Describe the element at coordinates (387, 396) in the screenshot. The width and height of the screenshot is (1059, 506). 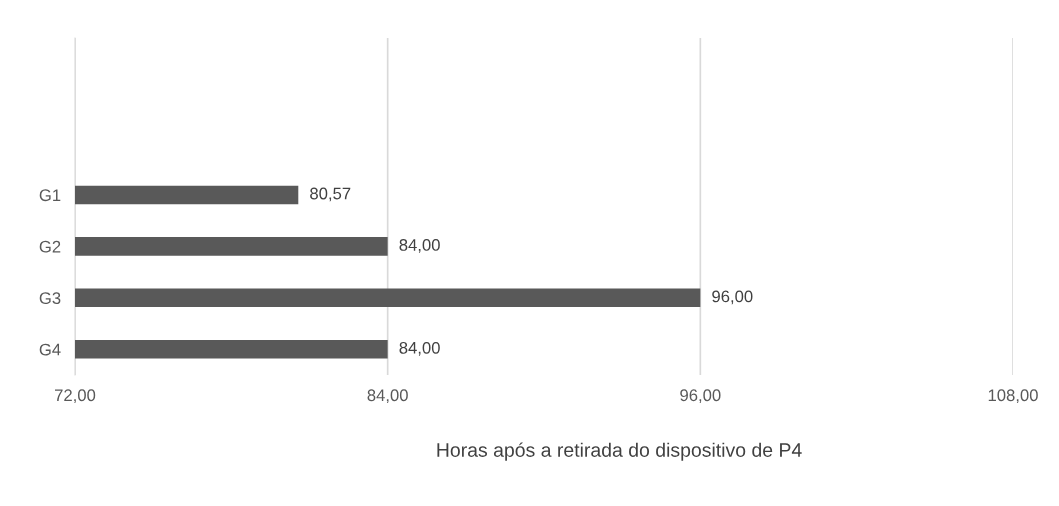
I see `x-tick-label: 84,00` at that location.